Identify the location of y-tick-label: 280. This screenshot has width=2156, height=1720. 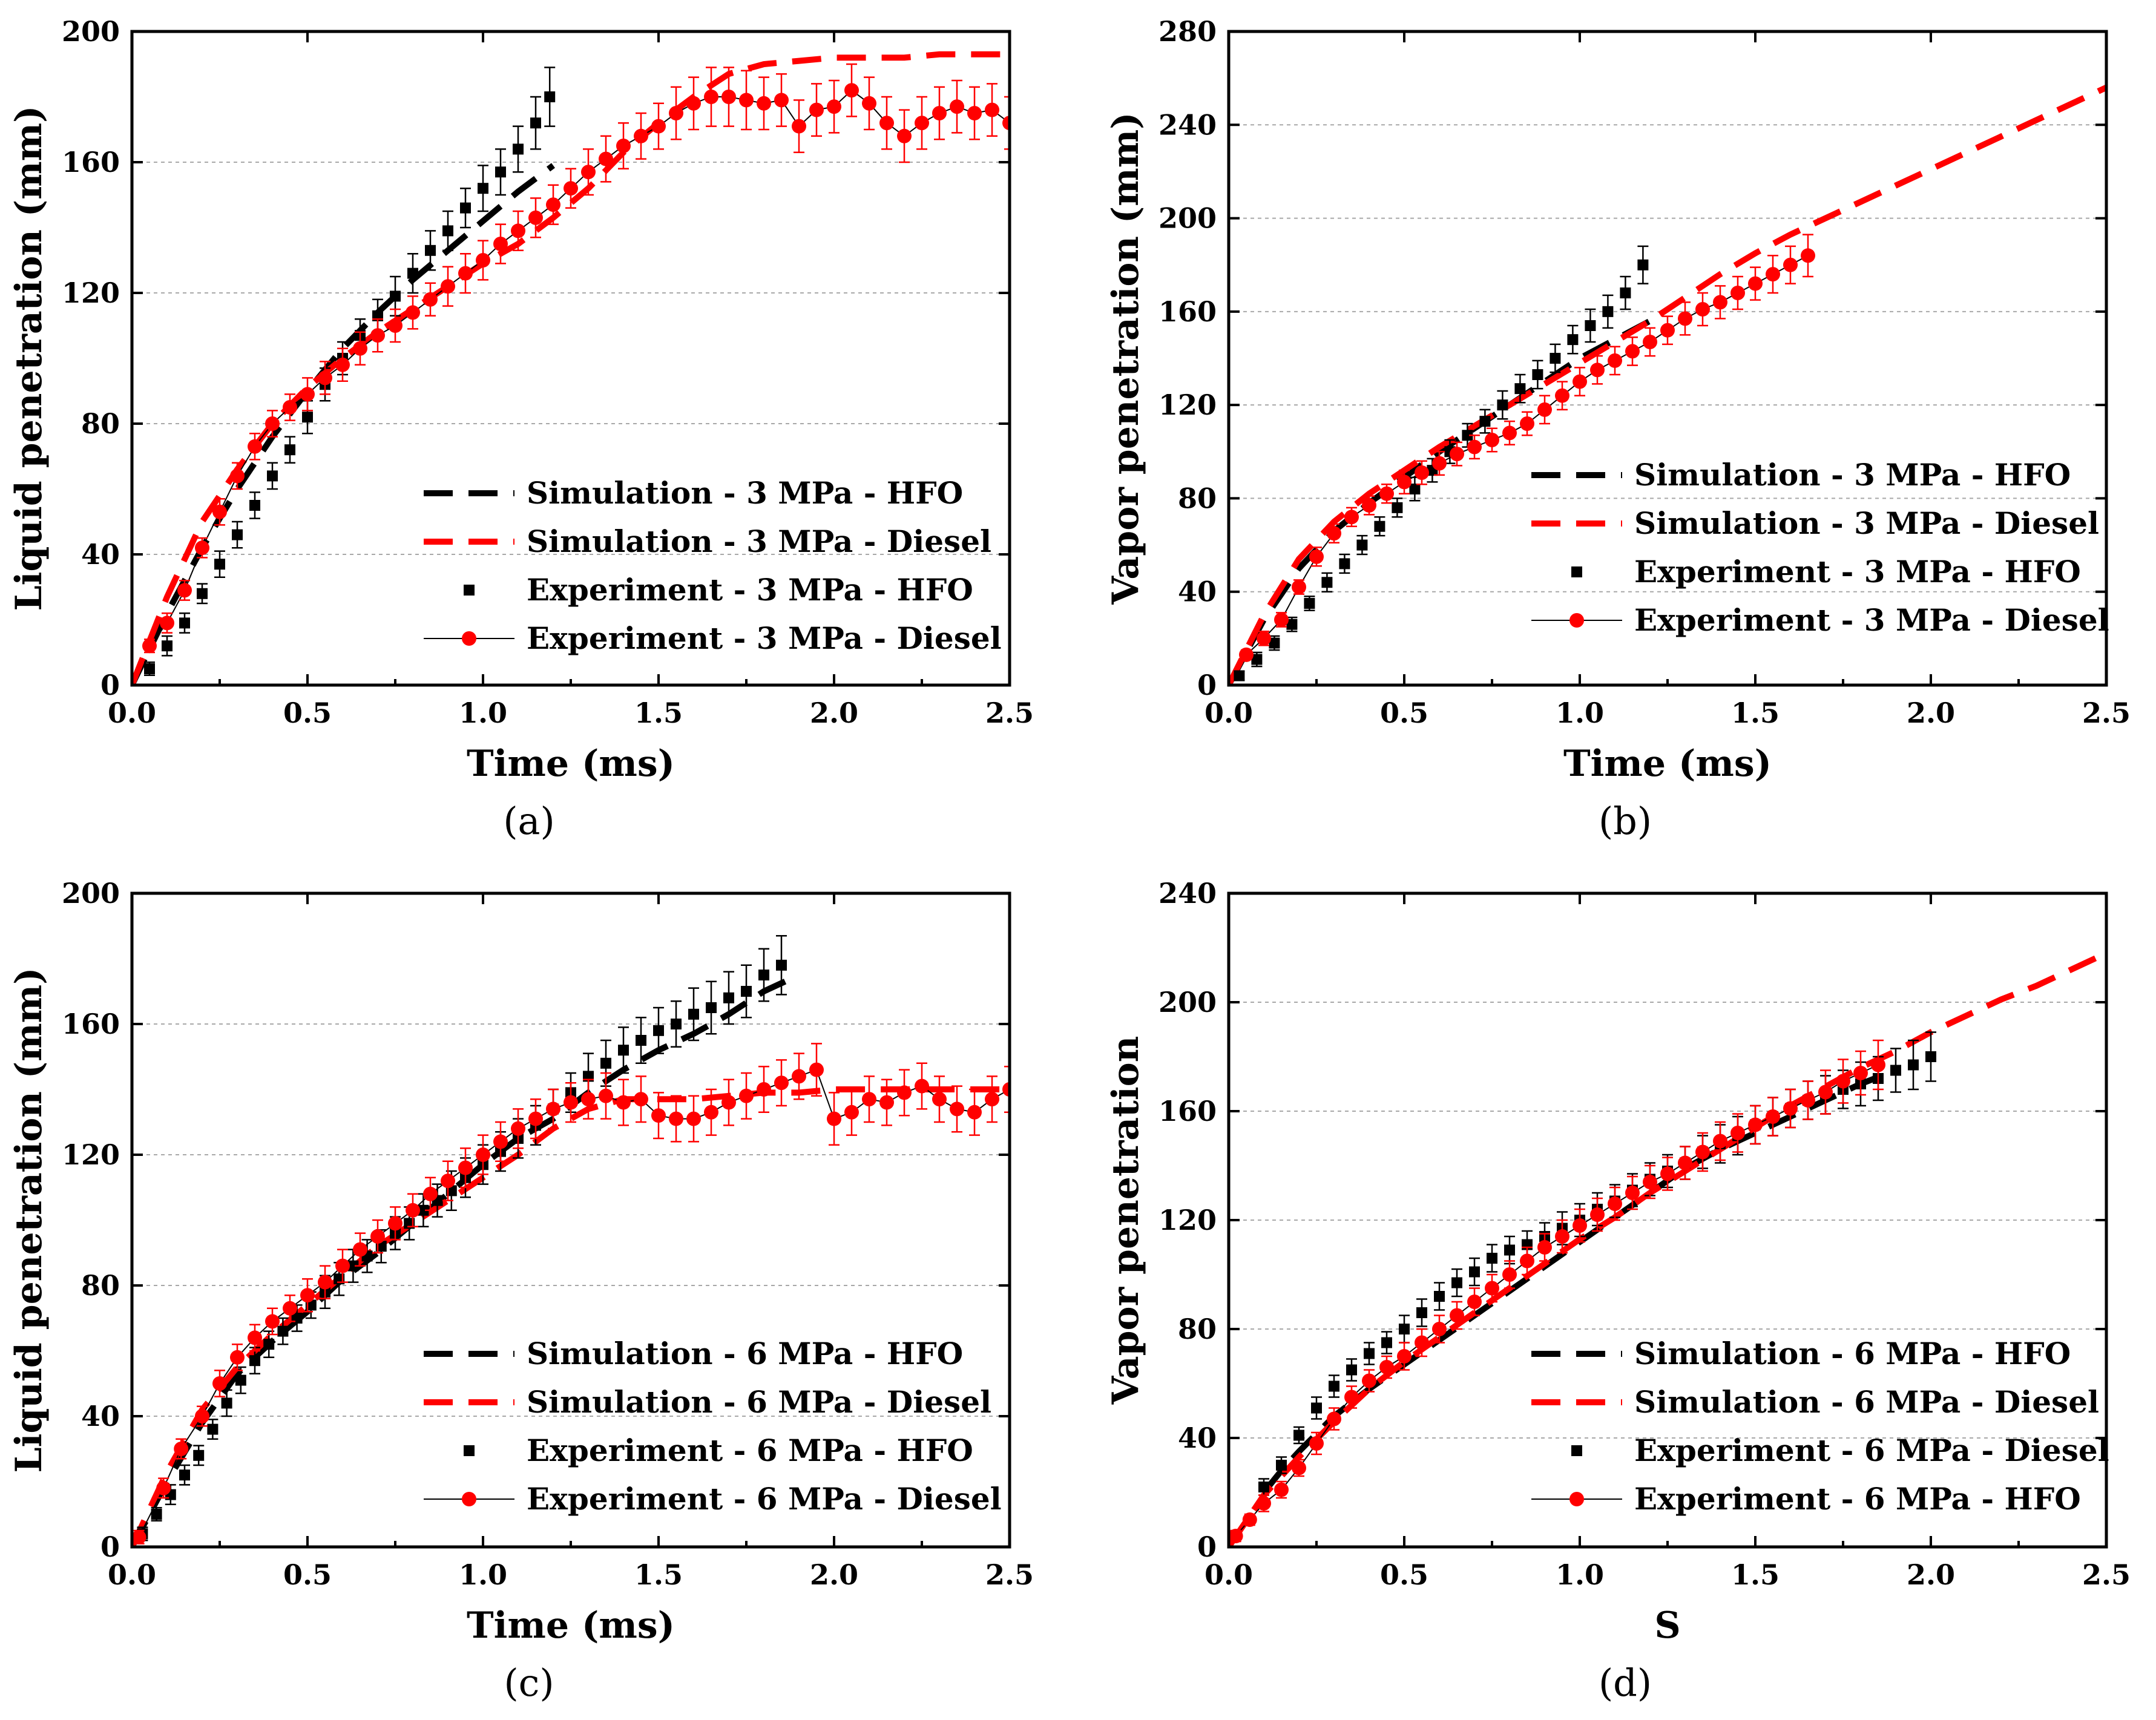
(1188, 31).